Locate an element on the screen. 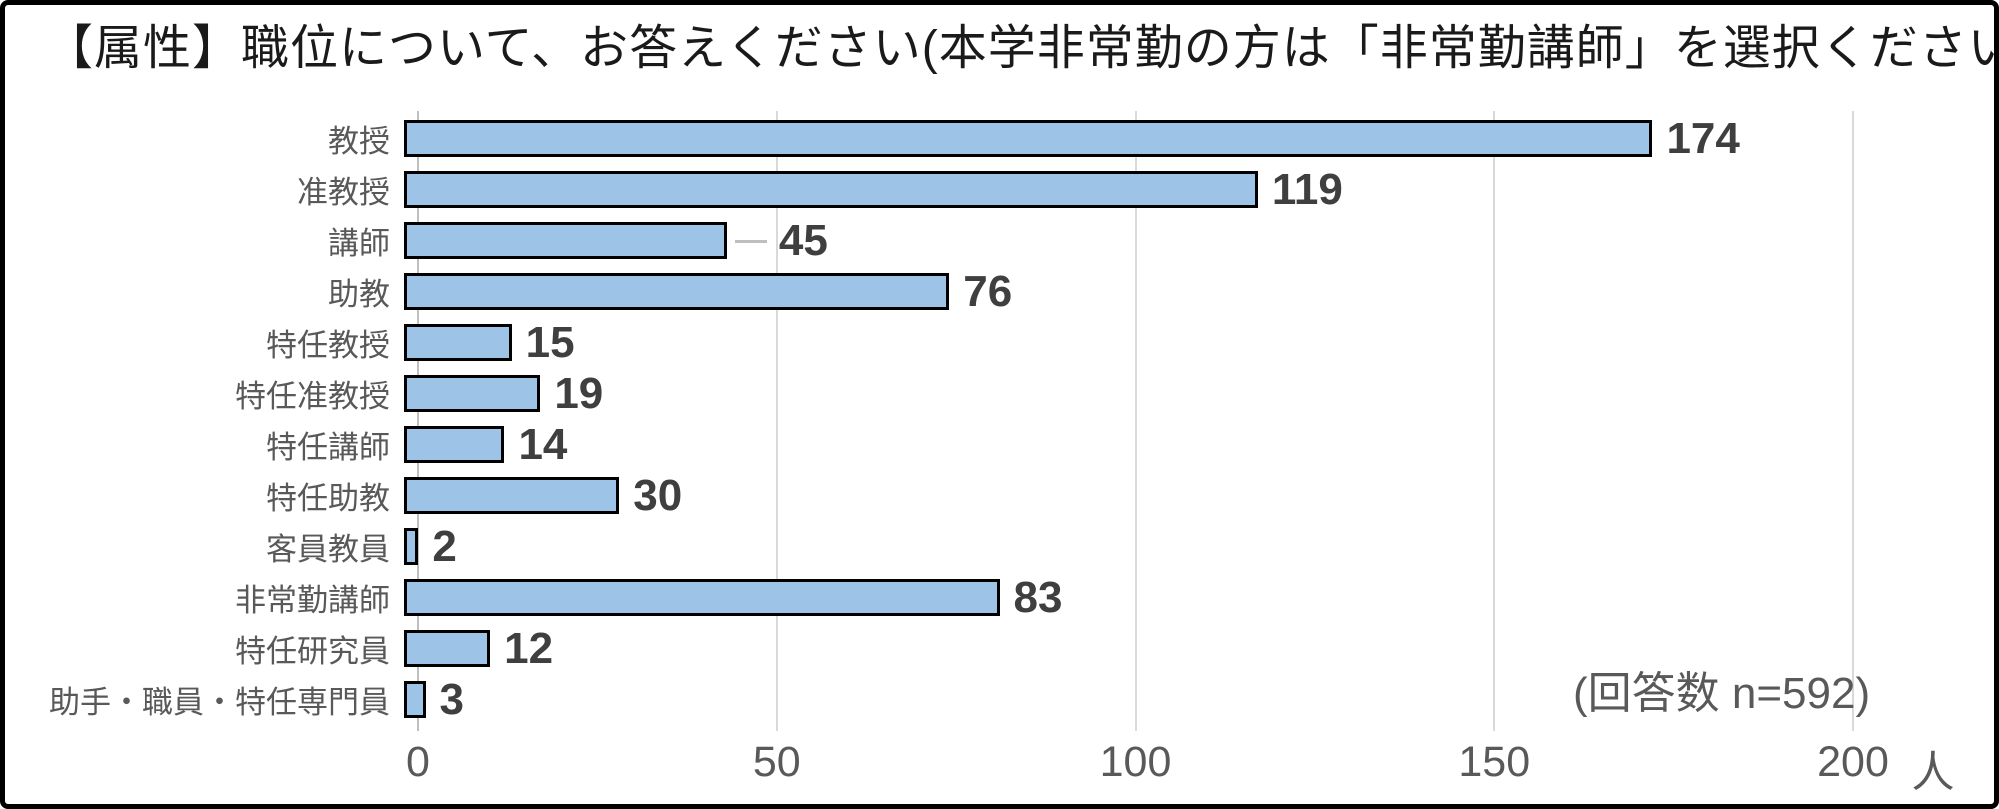  bar-row: 助教 76 is located at coordinates (999, 291).